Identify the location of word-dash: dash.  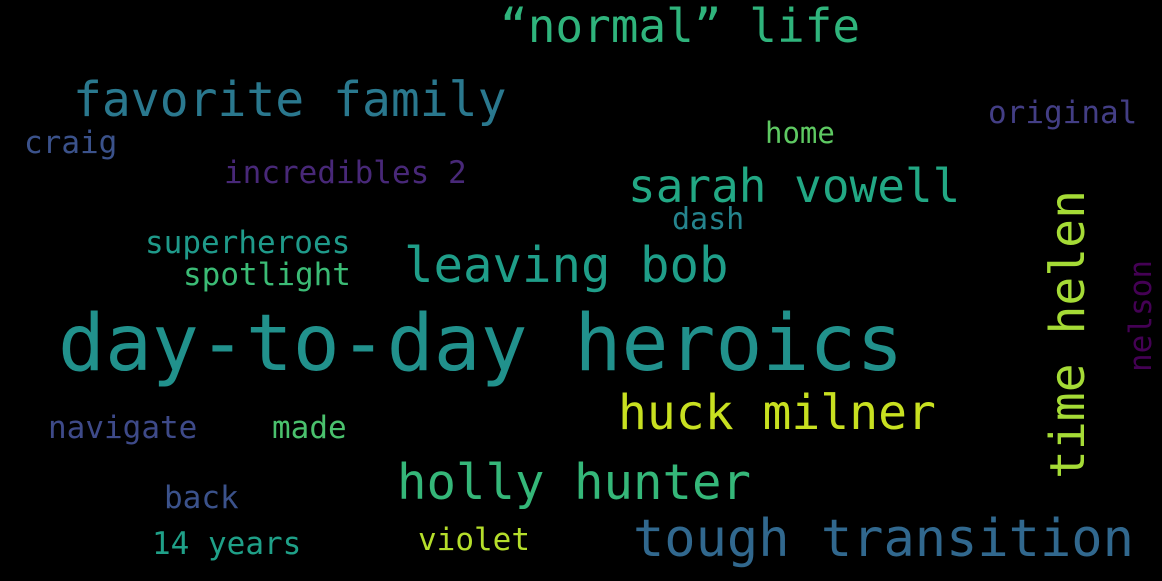
(708, 219).